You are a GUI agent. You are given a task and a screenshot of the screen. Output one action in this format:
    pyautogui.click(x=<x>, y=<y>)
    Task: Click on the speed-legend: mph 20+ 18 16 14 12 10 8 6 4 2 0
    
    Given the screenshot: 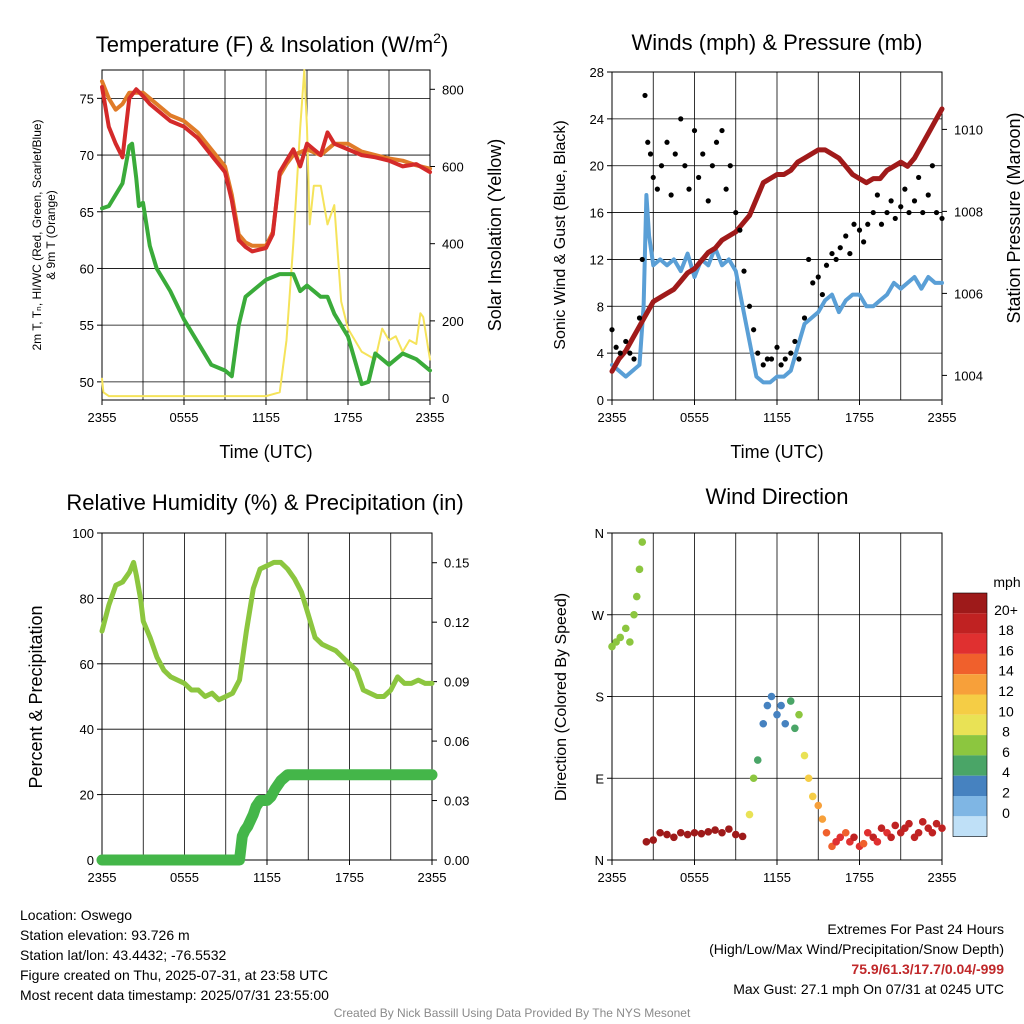 What is the action you would take?
    pyautogui.click(x=986, y=705)
    